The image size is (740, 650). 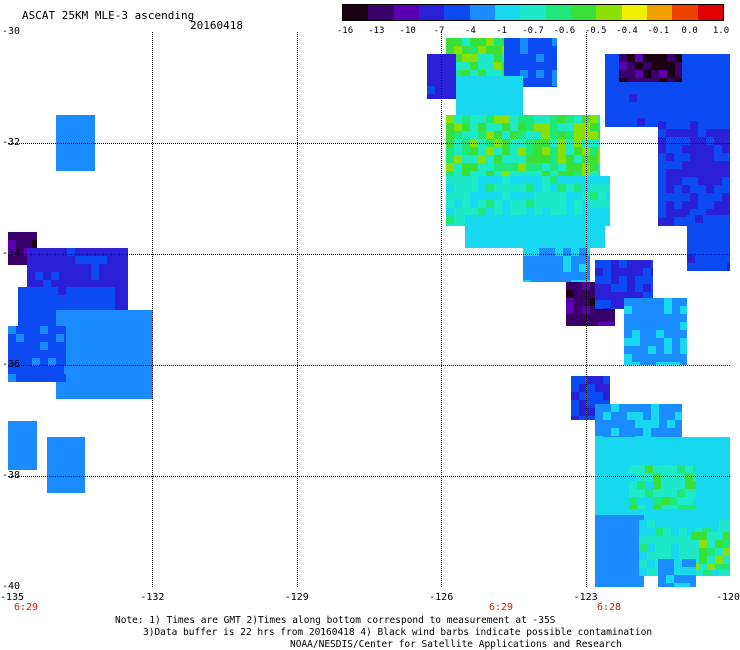 What do you see at coordinates (658, 31) in the screenshot?
I see `colorbar-tick-label: -0.1` at bounding box center [658, 31].